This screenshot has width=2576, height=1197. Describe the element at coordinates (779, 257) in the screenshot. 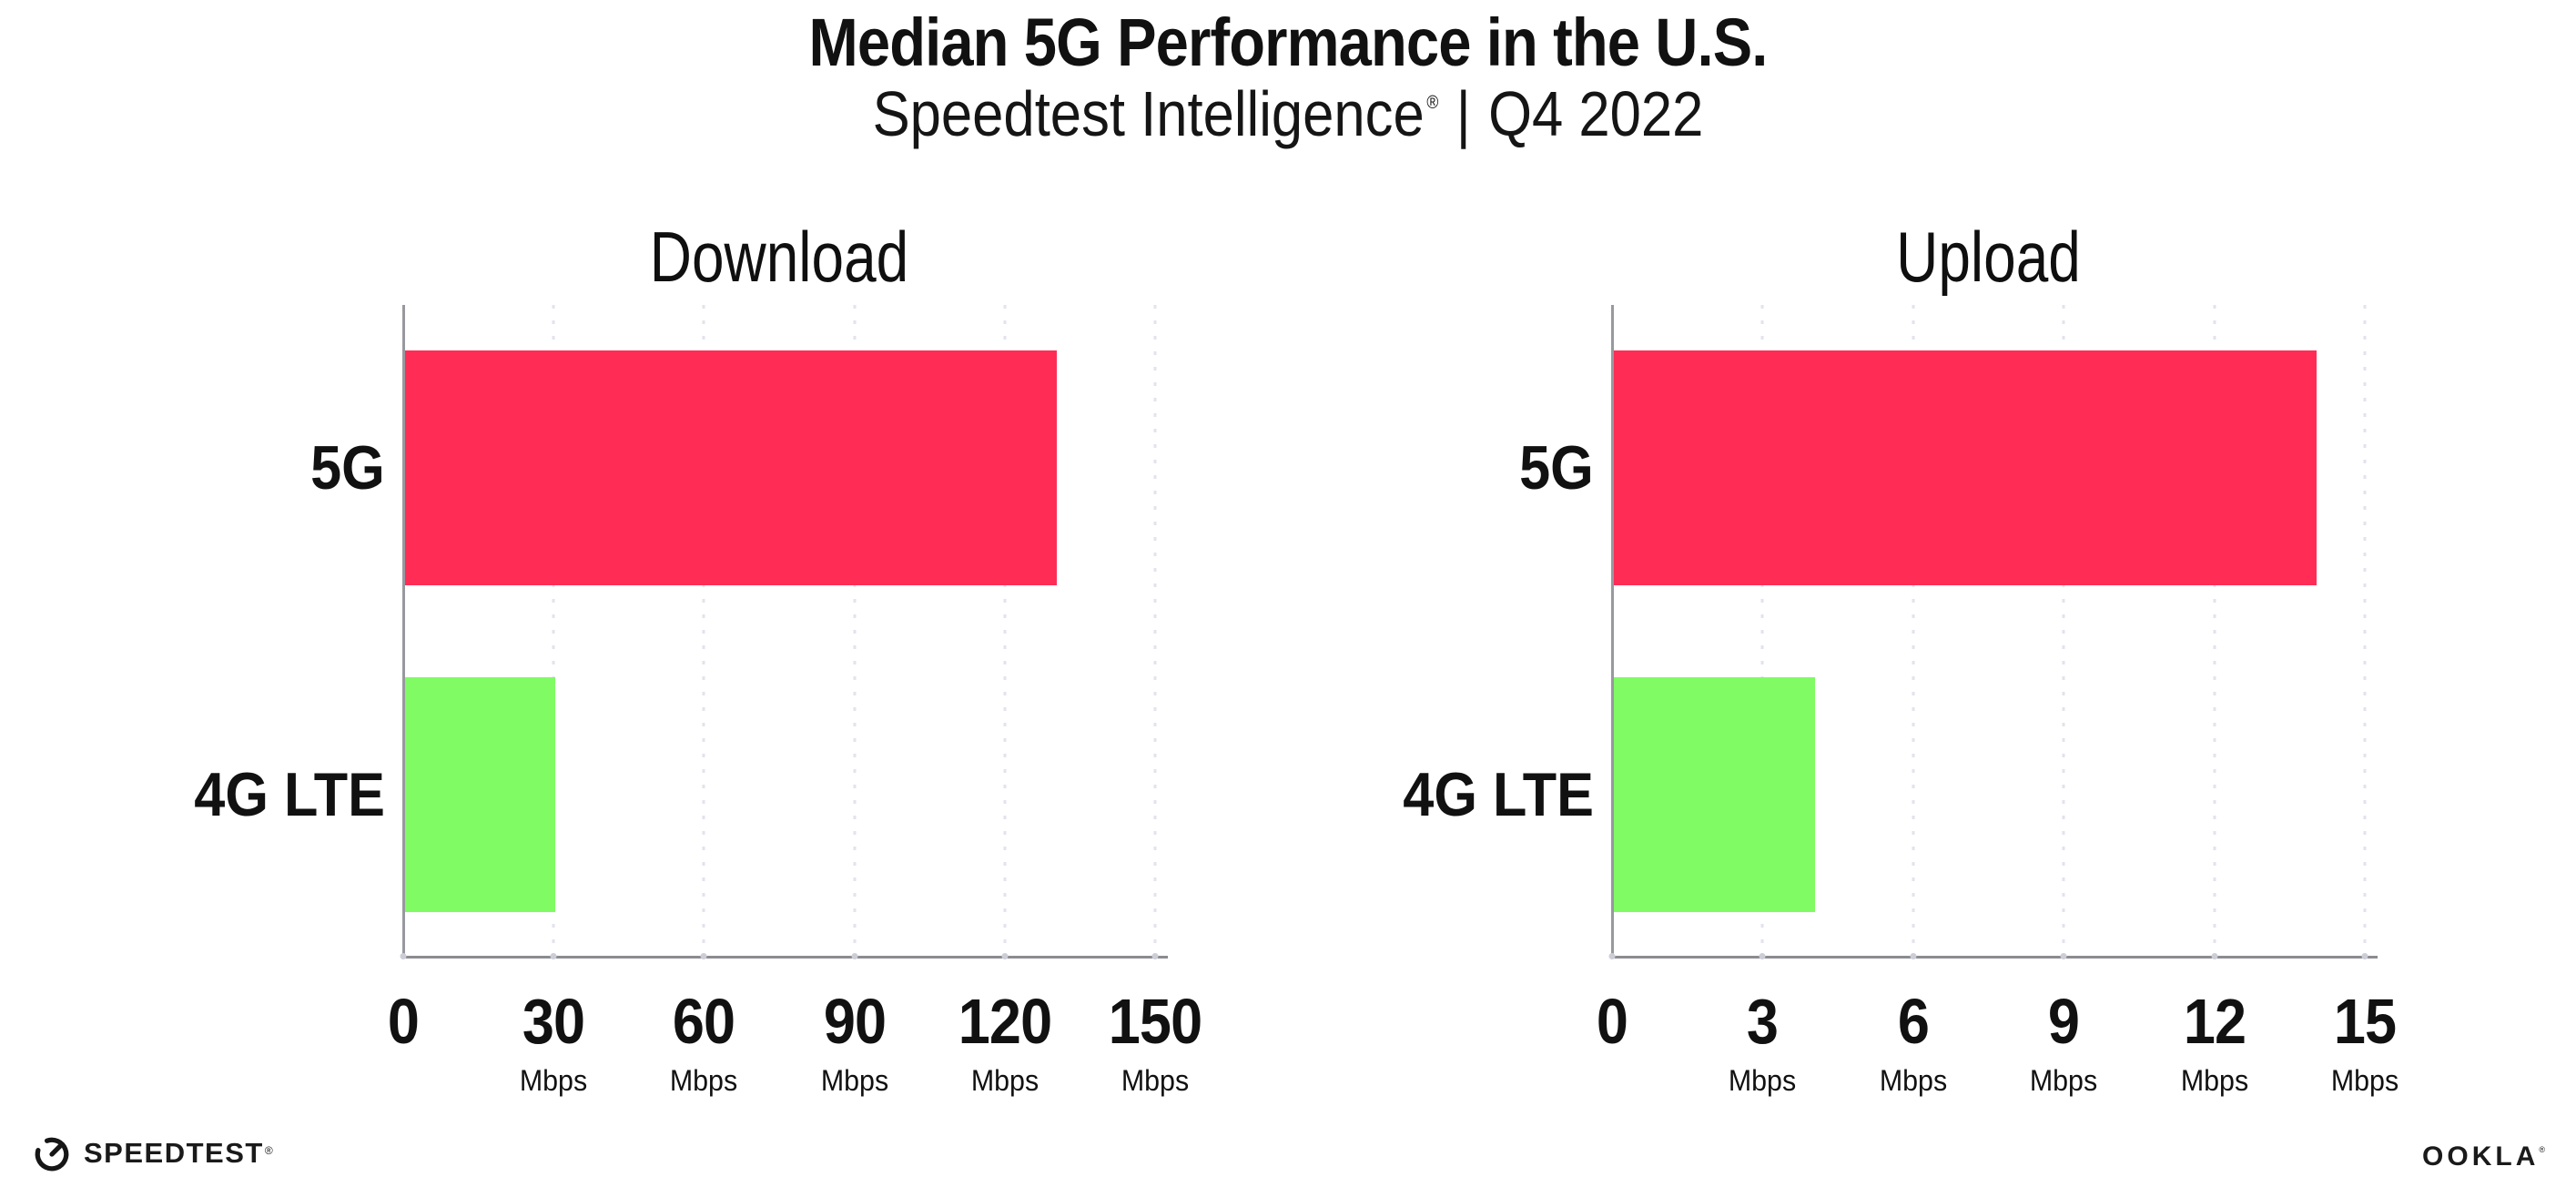

I see `download-chart-title: Download` at that location.